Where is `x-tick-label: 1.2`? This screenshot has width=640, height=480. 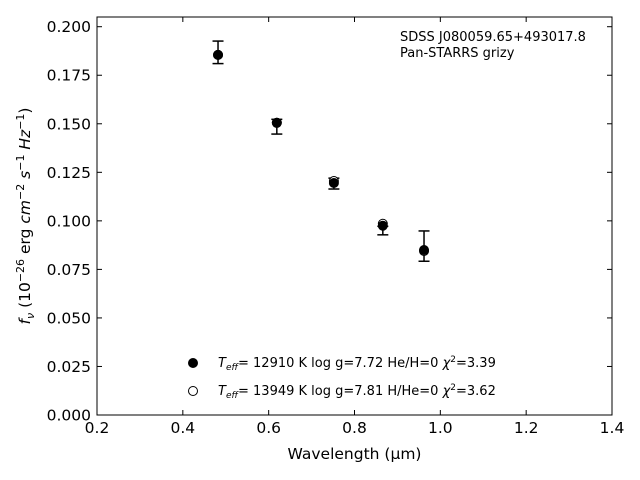 x-tick-label: 1.2 is located at coordinates (526, 428).